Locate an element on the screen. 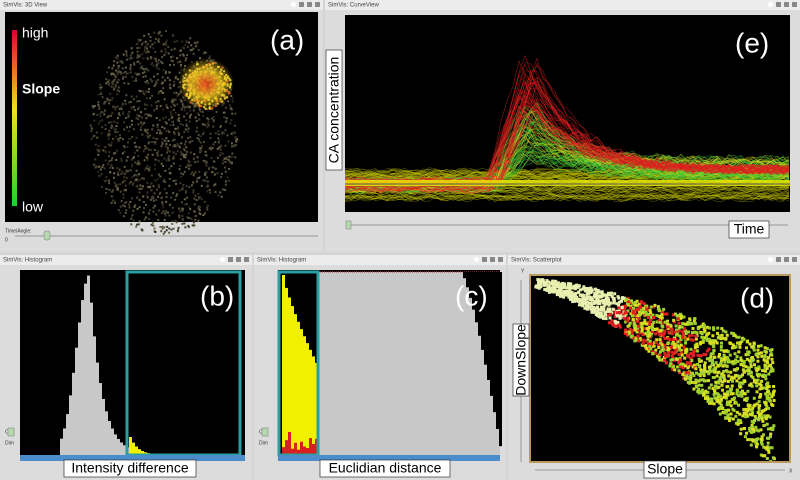  panel-label: (b) is located at coordinates (217, 295).